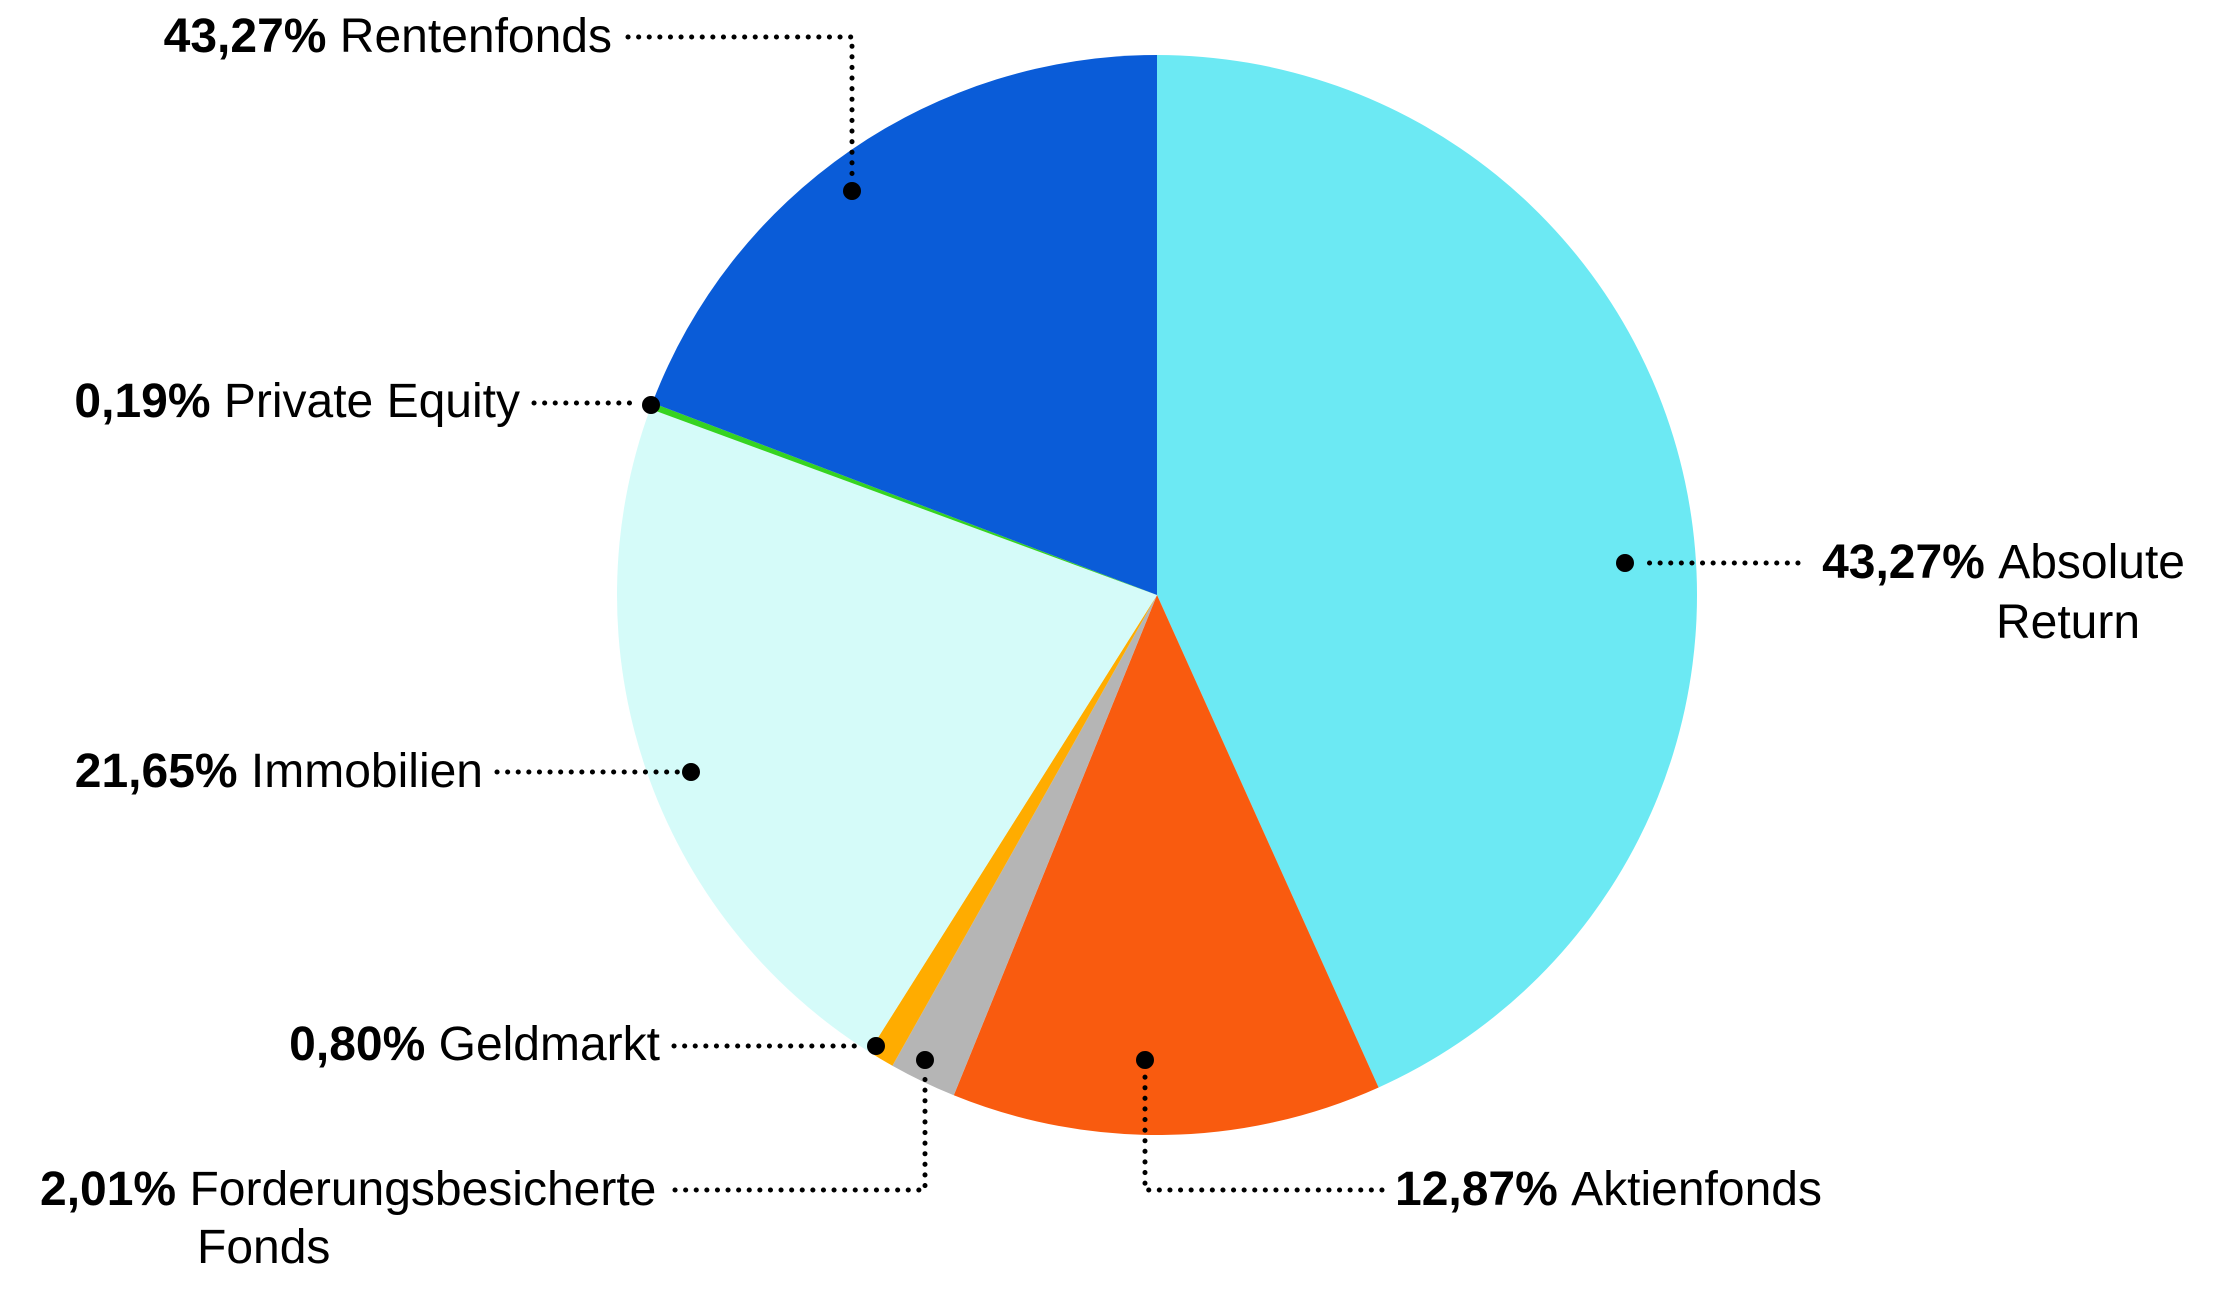 This screenshot has width=2213, height=1292. I want to click on slice-label-absolute-return-line2: Return, so click(2068, 622).